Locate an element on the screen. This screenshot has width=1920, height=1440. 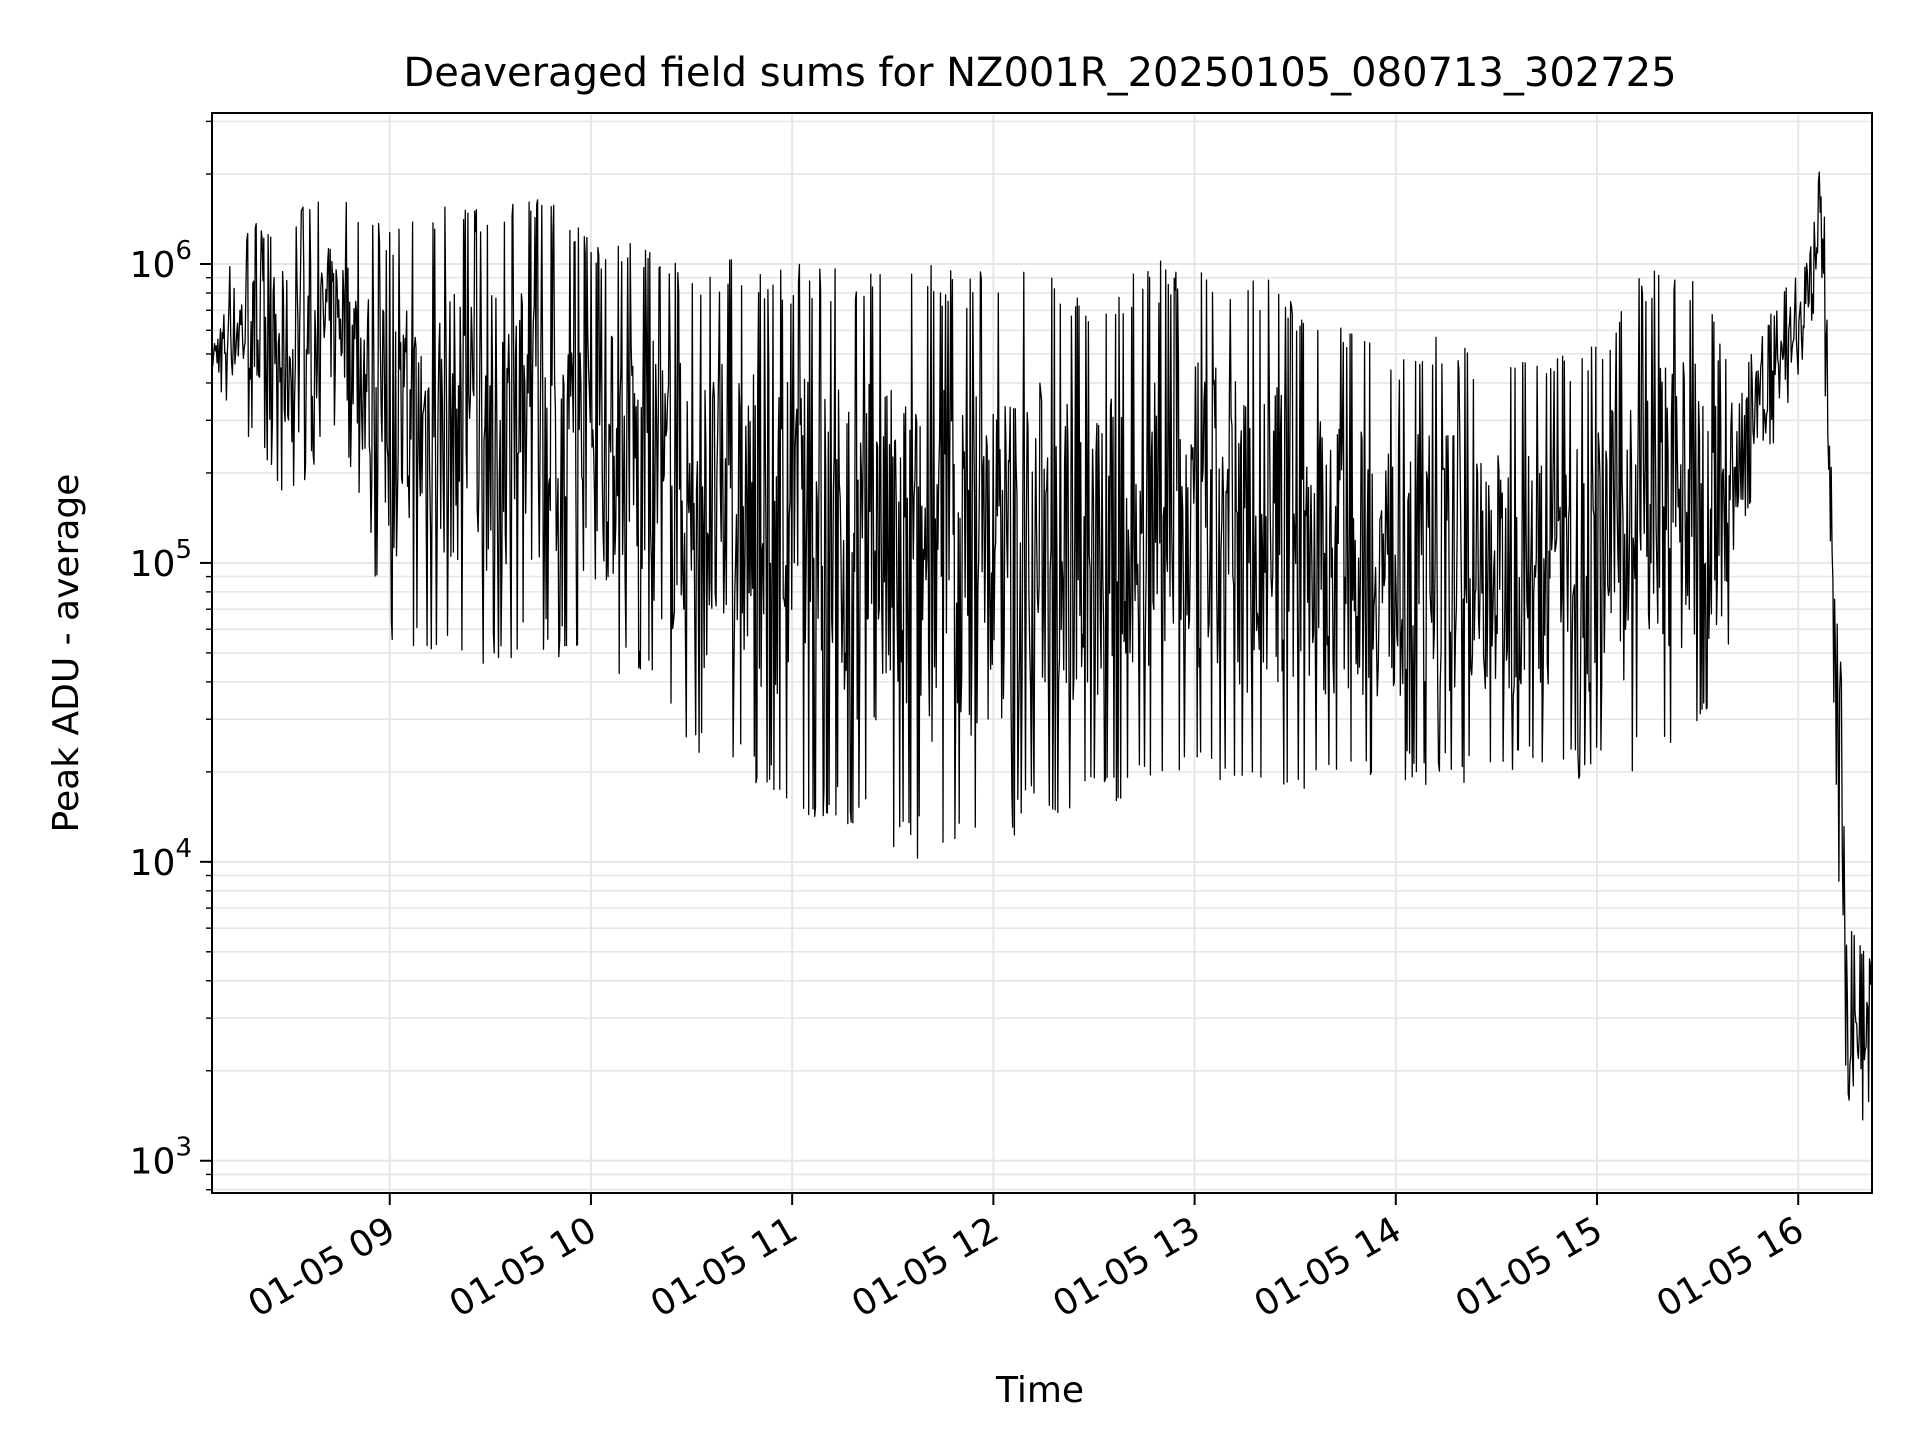
y-tick-label: 10³ is located at coordinates (161, 1158).